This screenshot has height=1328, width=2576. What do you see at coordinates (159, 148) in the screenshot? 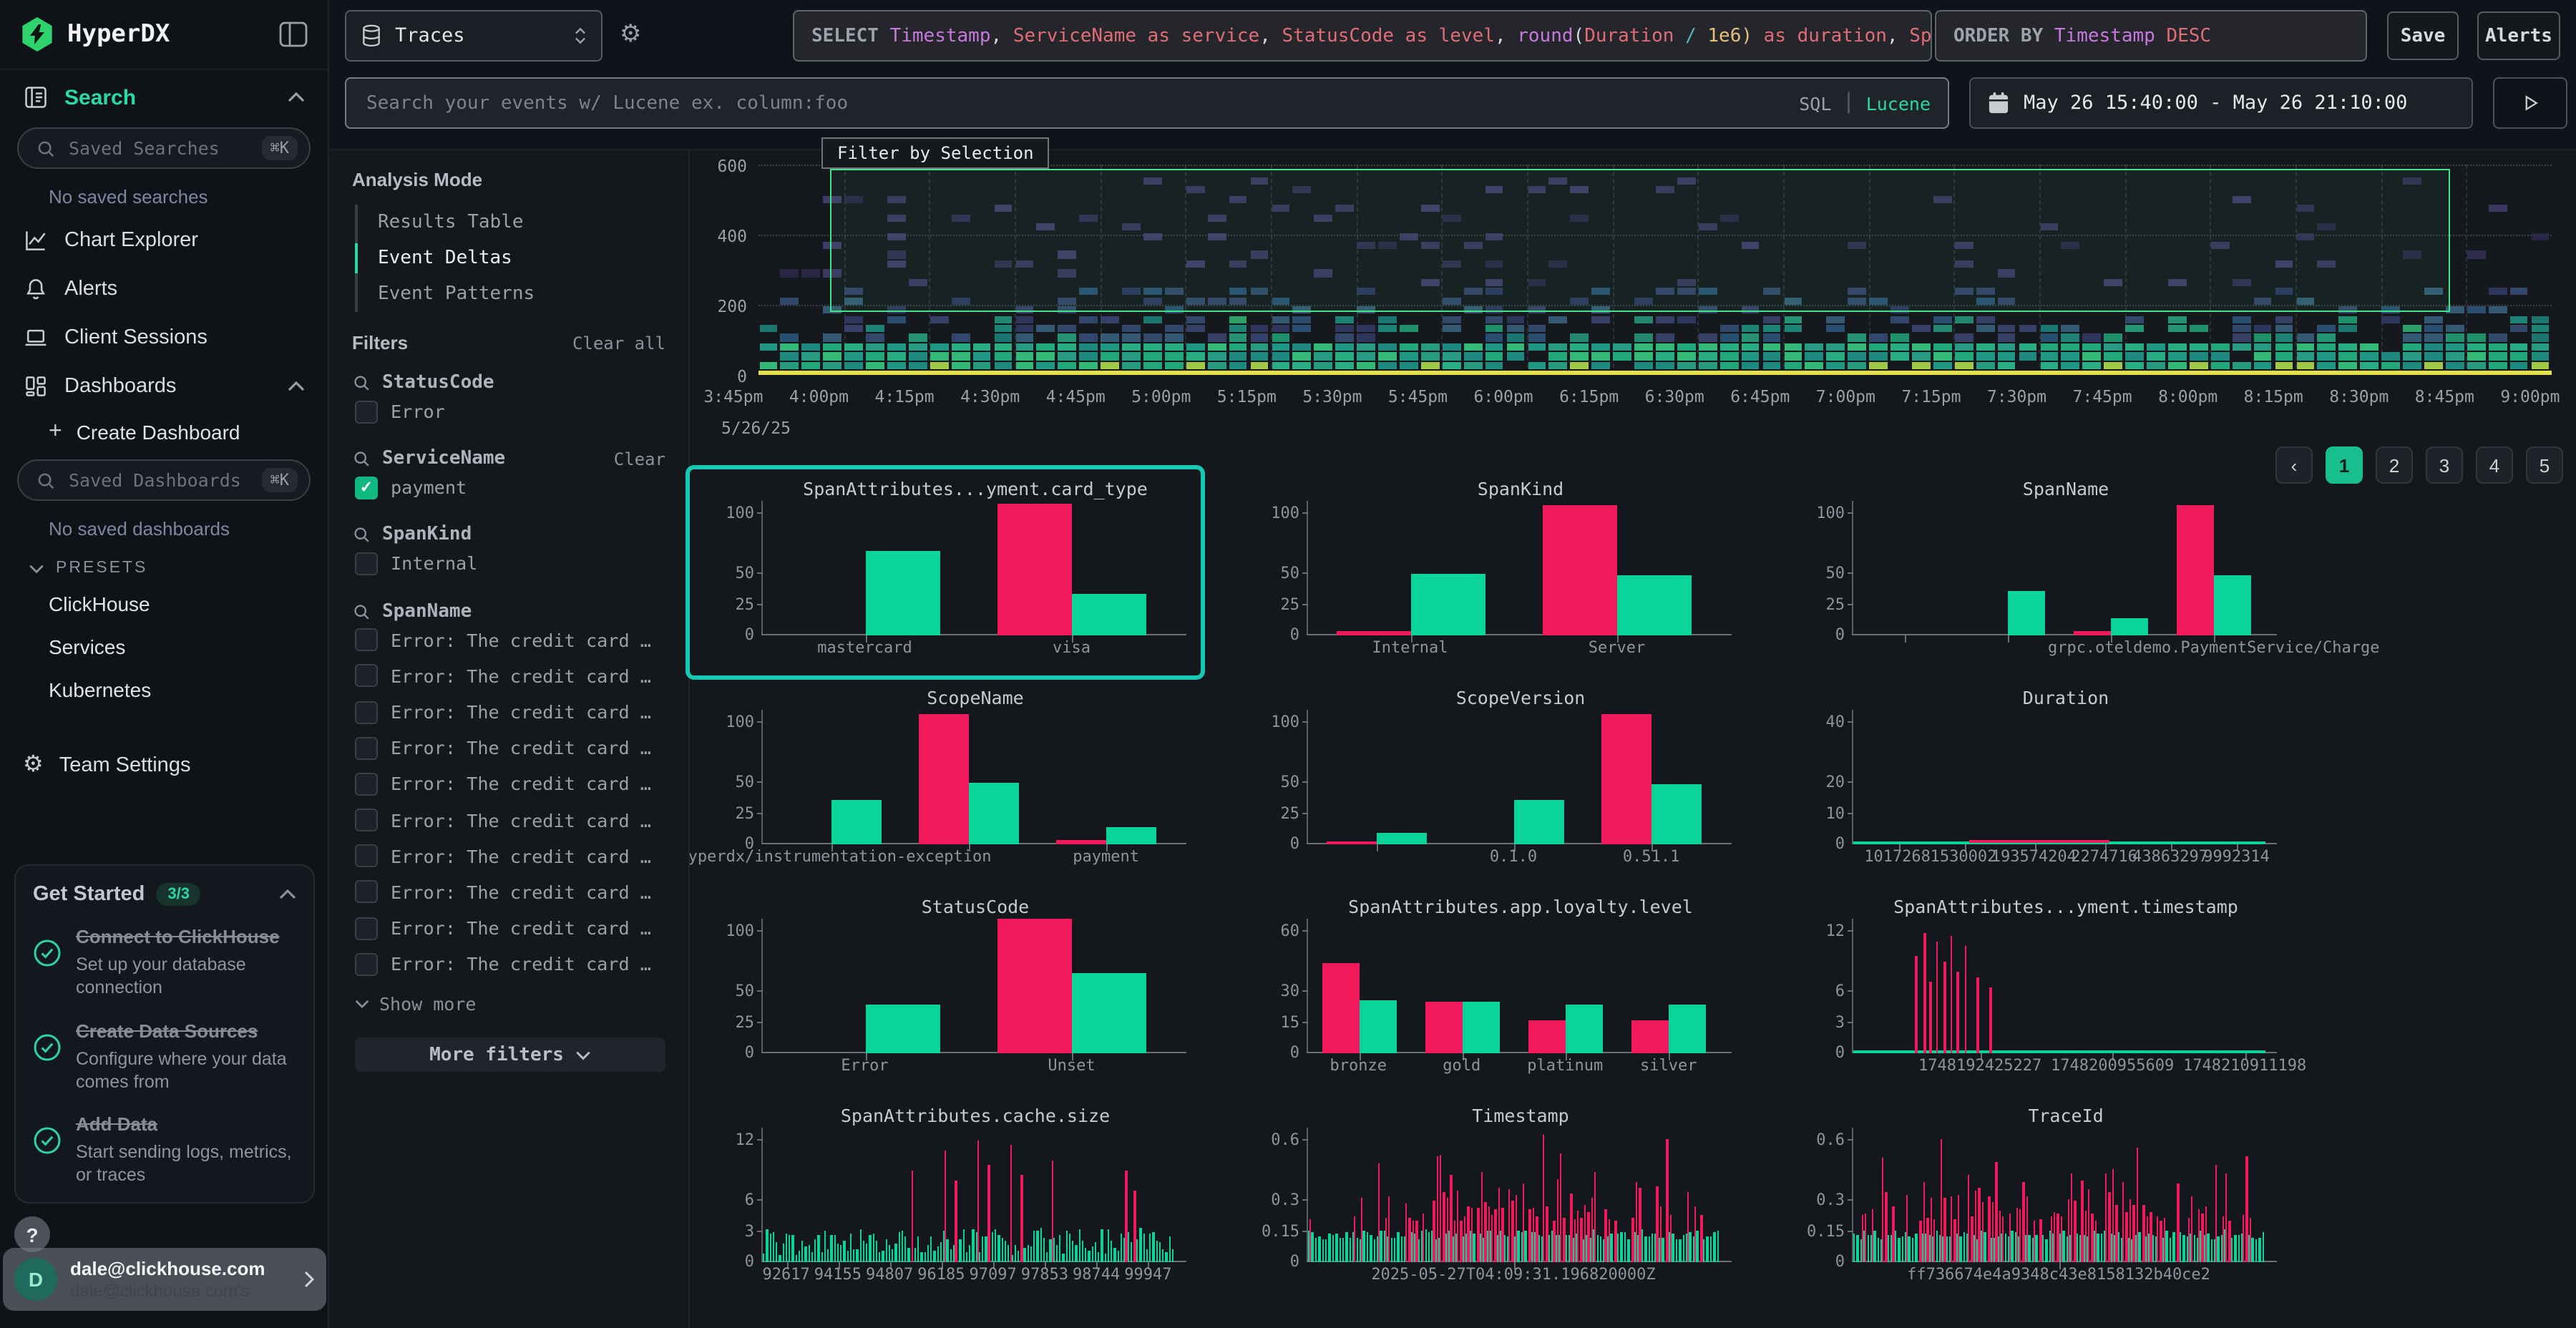
I see `saved-searches-input` at bounding box center [159, 148].